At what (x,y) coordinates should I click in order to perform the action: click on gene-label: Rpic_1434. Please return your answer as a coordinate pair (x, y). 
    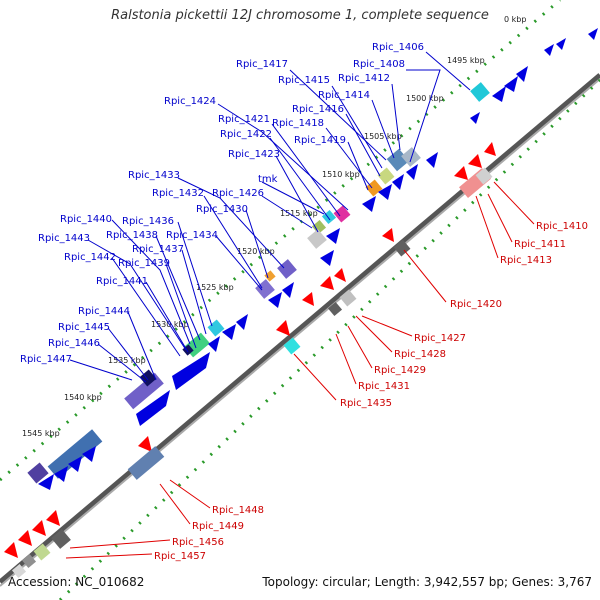
    Looking at the image, I should click on (192, 235).